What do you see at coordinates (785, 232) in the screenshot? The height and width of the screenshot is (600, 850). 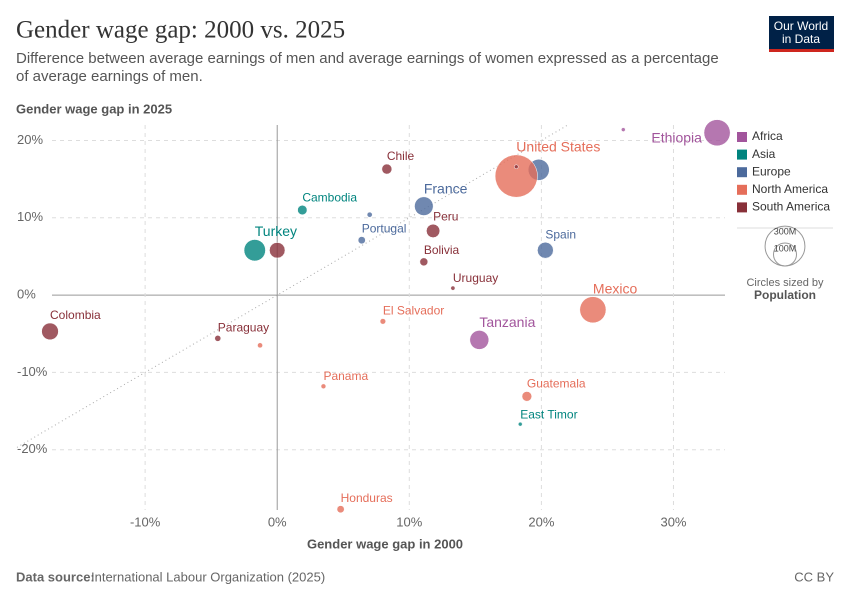 I see `size-legend-label: 300M` at bounding box center [785, 232].